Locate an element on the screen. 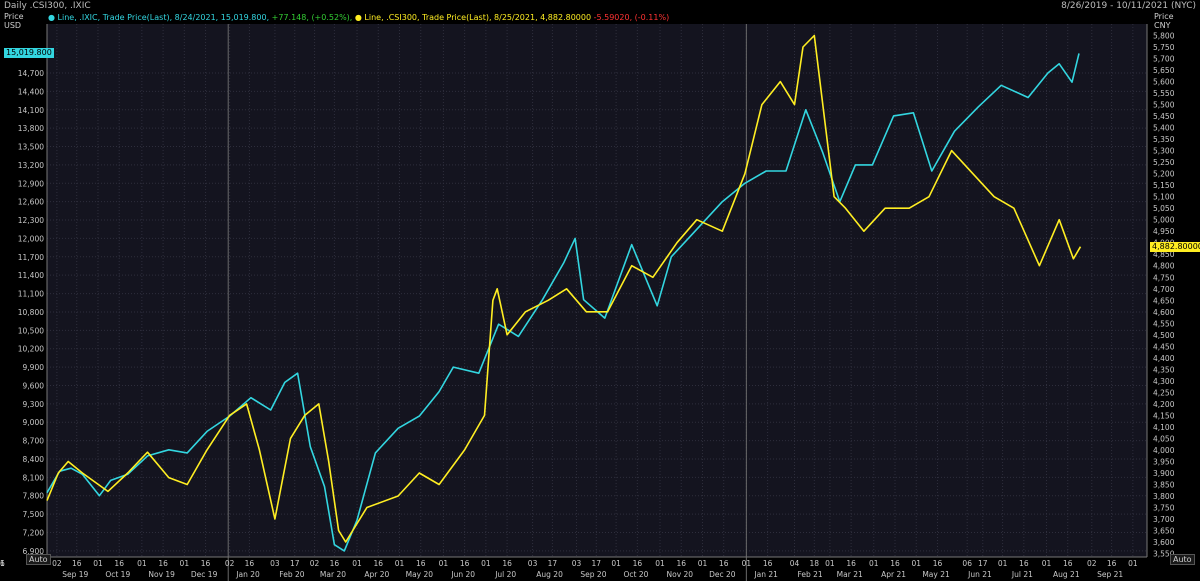 The height and width of the screenshot is (581, 1200). x-month-label: Feb 21 is located at coordinates (809, 574).